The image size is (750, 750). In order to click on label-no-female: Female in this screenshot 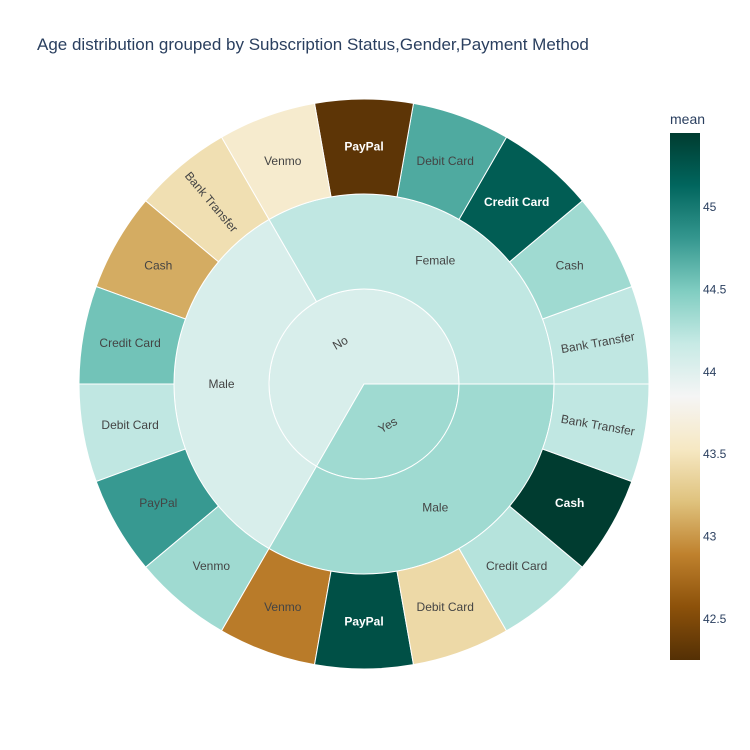, I will do `click(435, 261)`.